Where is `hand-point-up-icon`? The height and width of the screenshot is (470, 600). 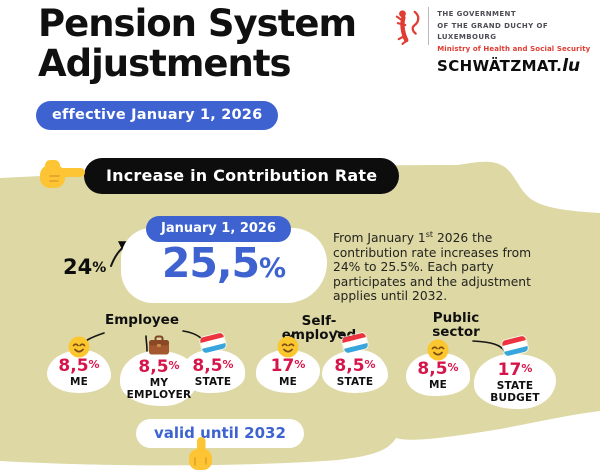
hand-point-up-icon is located at coordinates (200, 453).